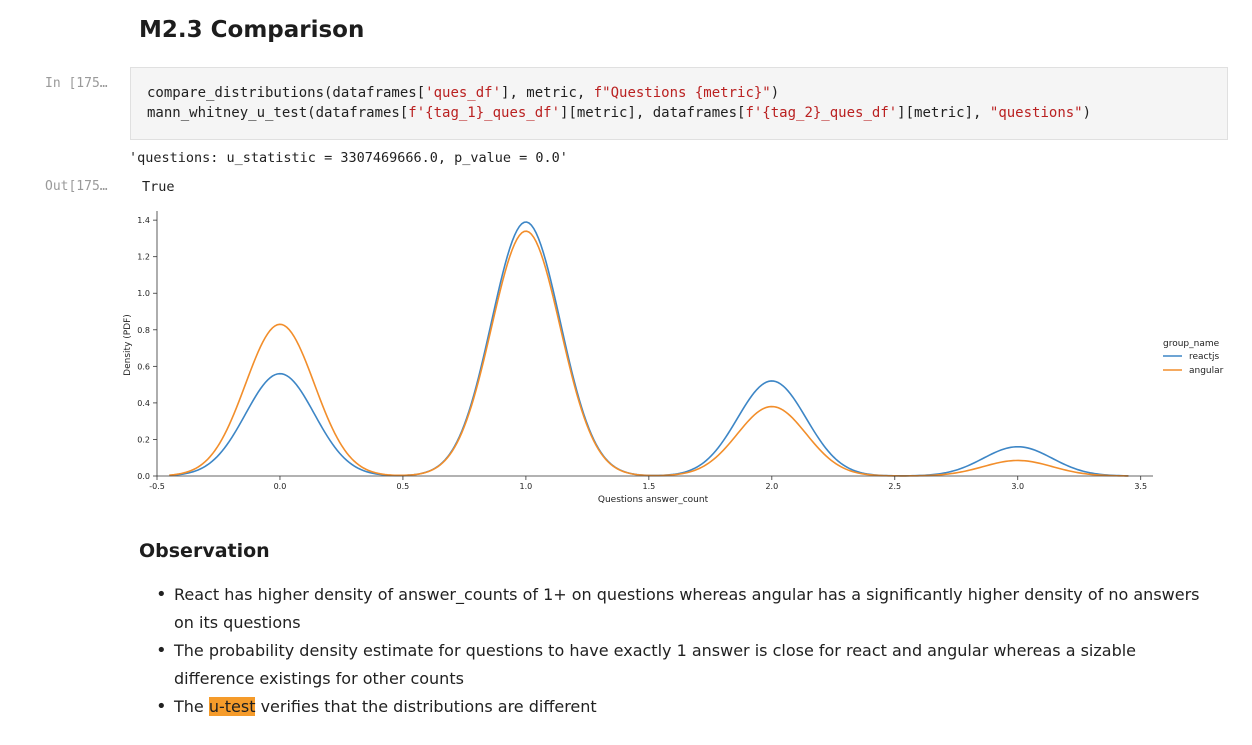  What do you see at coordinates (143, 220) in the screenshot?
I see `y-tick-label: 1.4` at bounding box center [143, 220].